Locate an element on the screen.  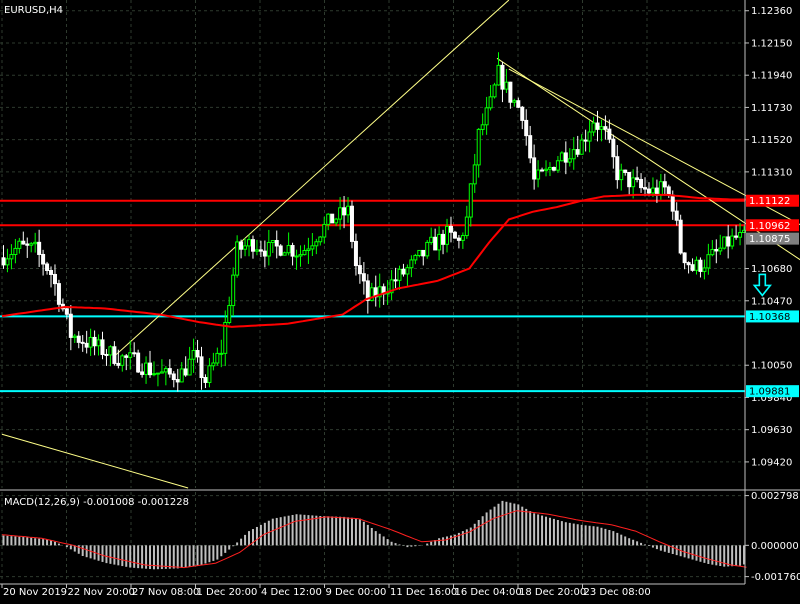
price-tick-label: 1.11730 is located at coordinates (771, 108).